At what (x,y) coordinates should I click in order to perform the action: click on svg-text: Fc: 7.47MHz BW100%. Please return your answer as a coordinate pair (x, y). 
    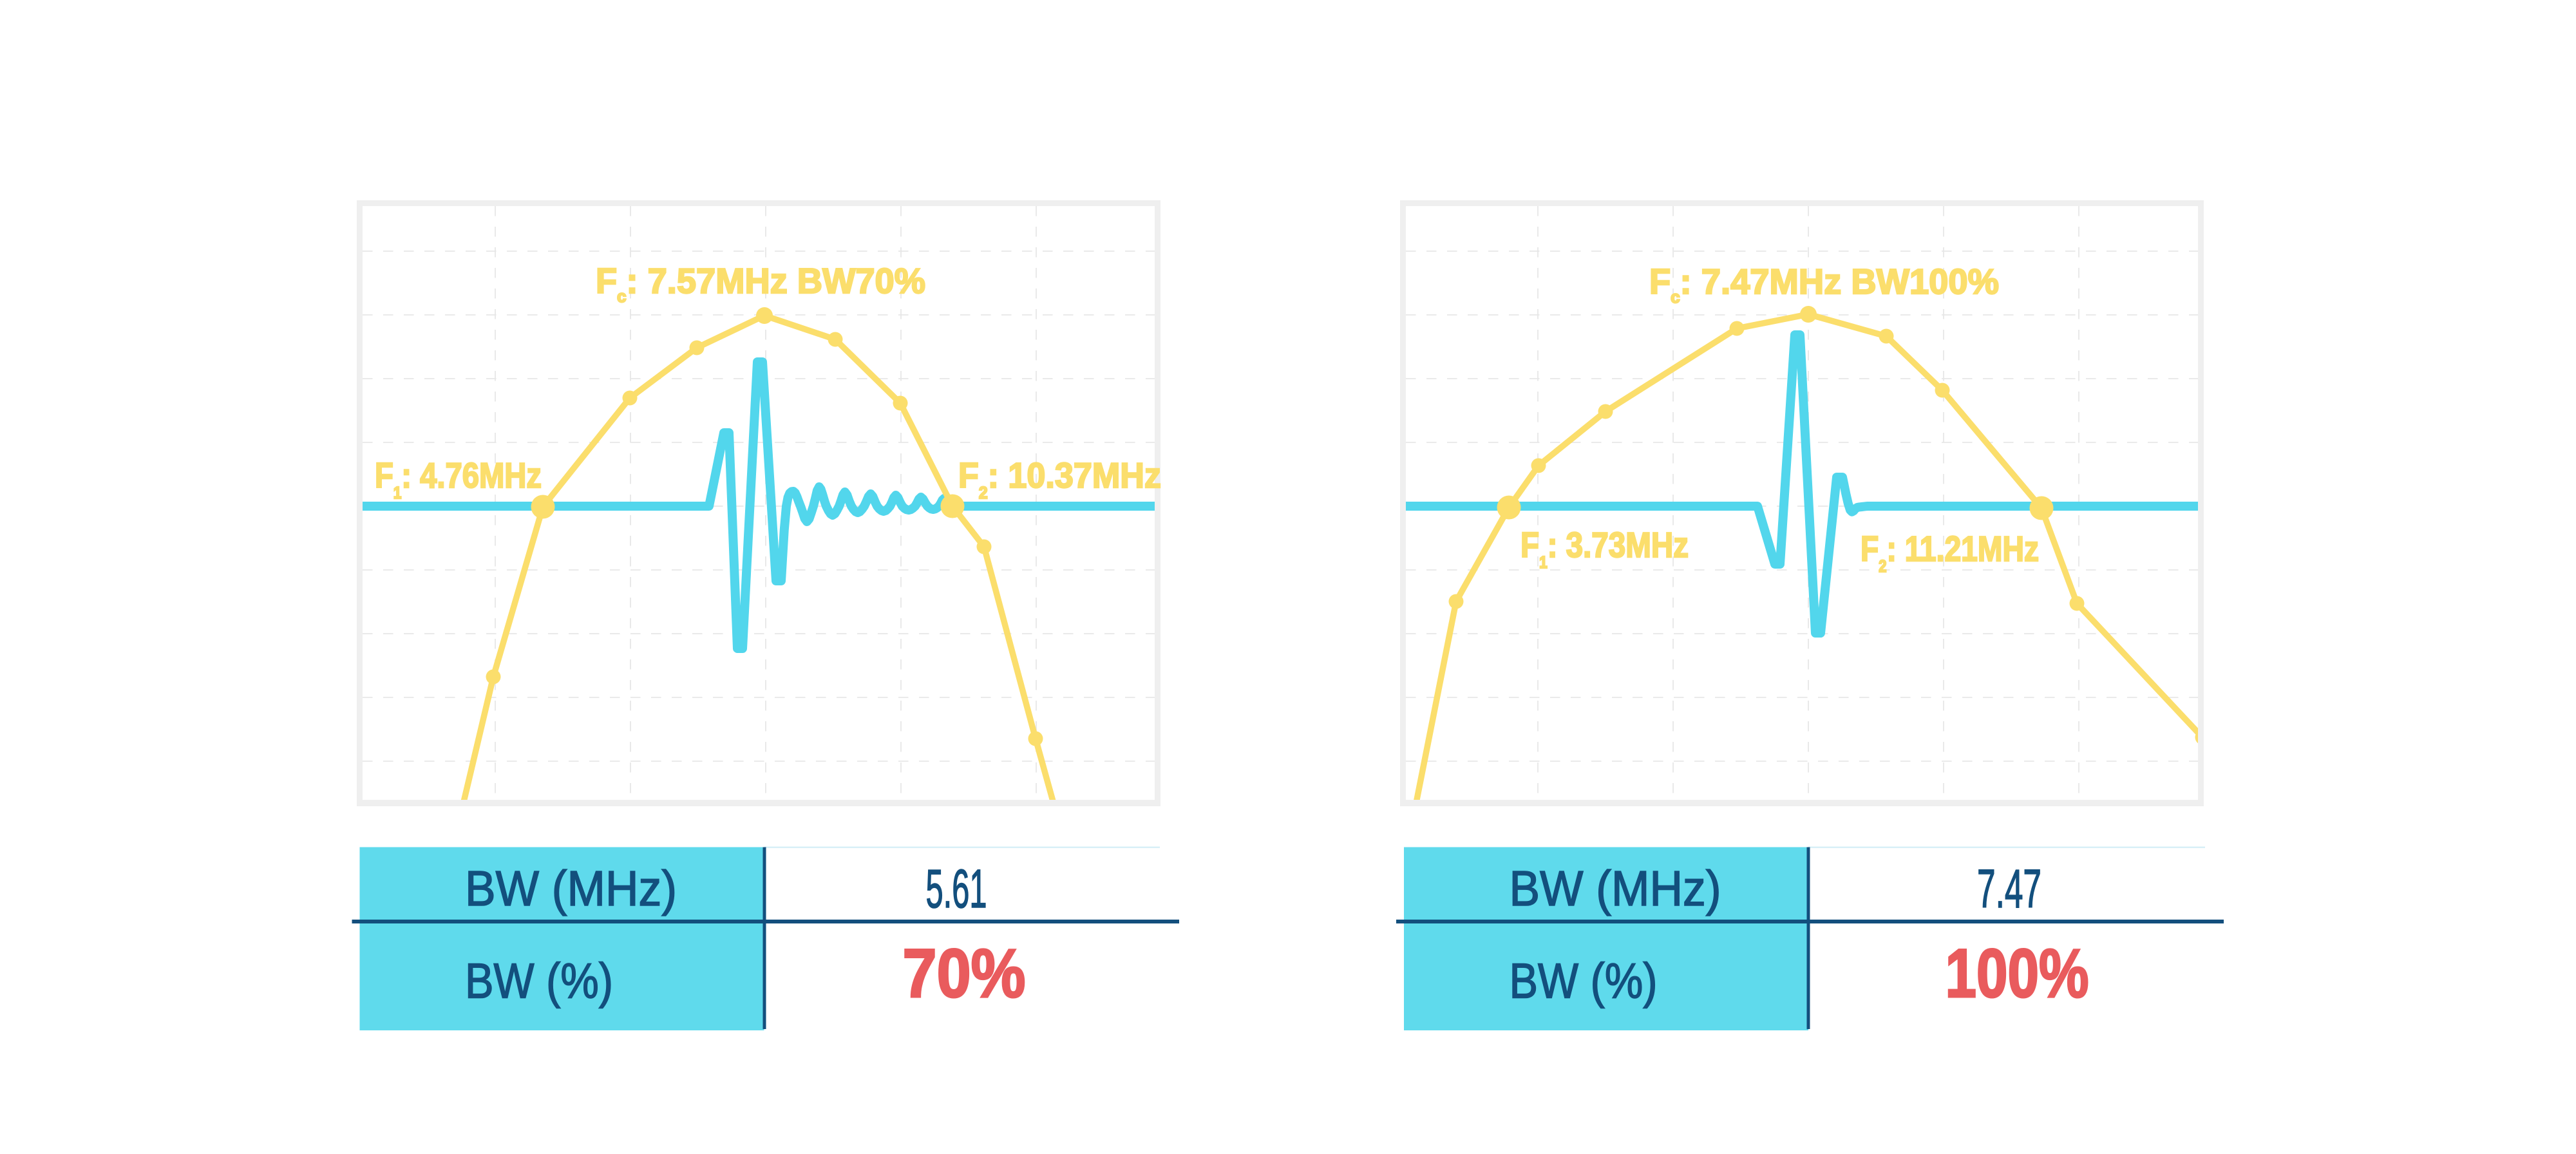
    Looking at the image, I should click on (1824, 284).